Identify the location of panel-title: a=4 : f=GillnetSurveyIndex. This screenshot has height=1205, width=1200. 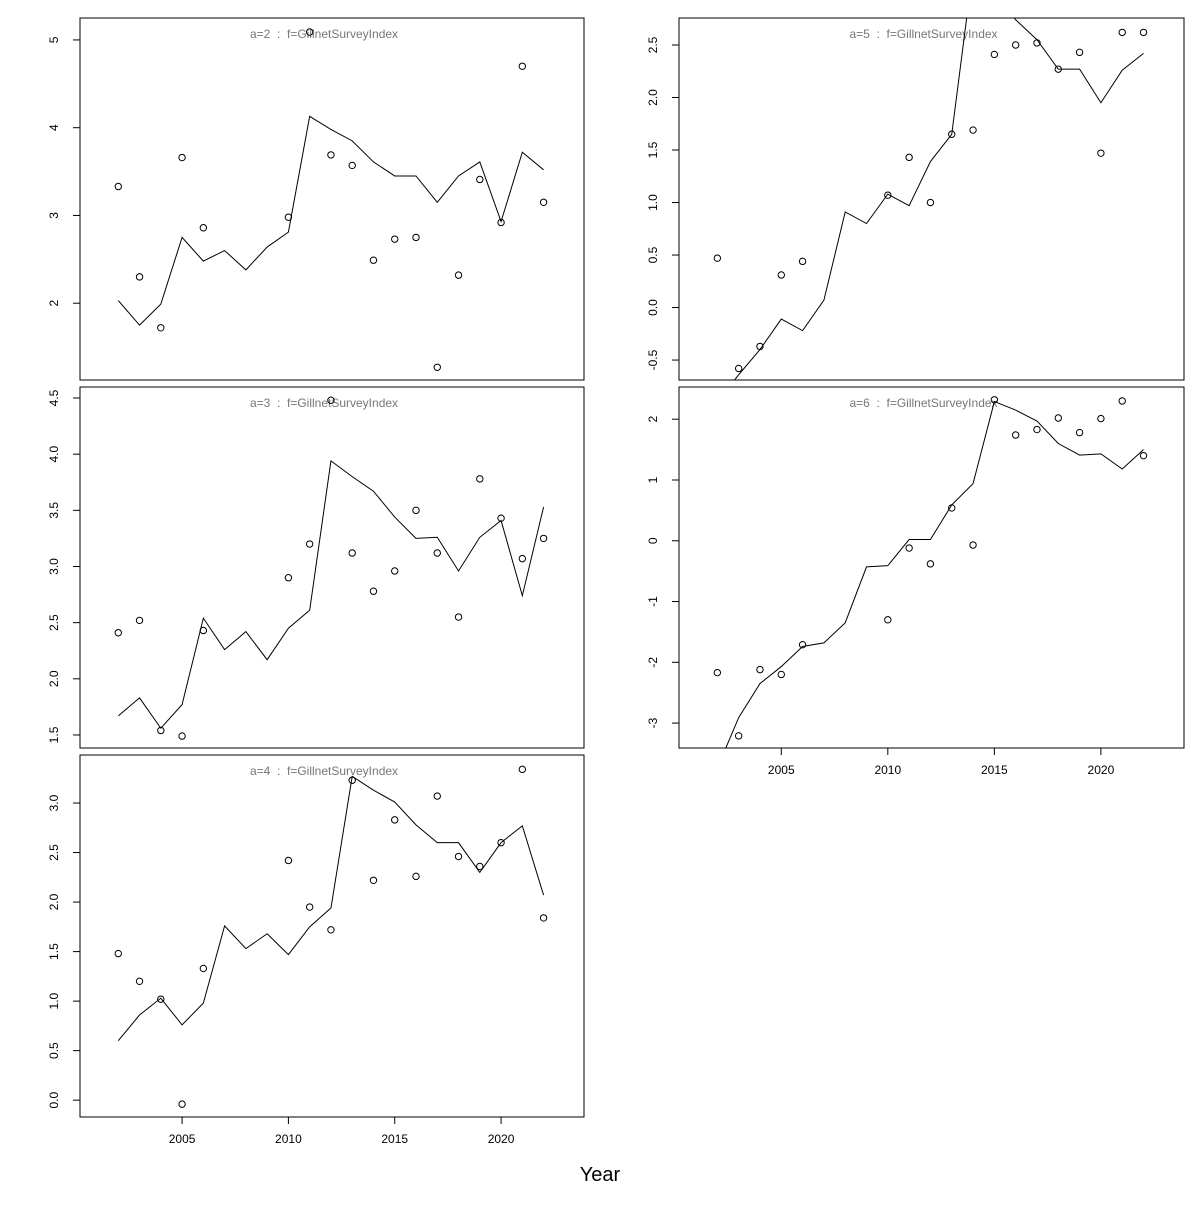
(324, 771).